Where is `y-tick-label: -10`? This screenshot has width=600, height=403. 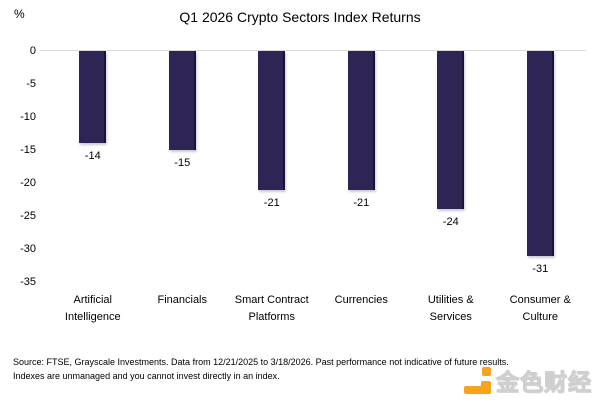 y-tick-label: -10 is located at coordinates (28, 117).